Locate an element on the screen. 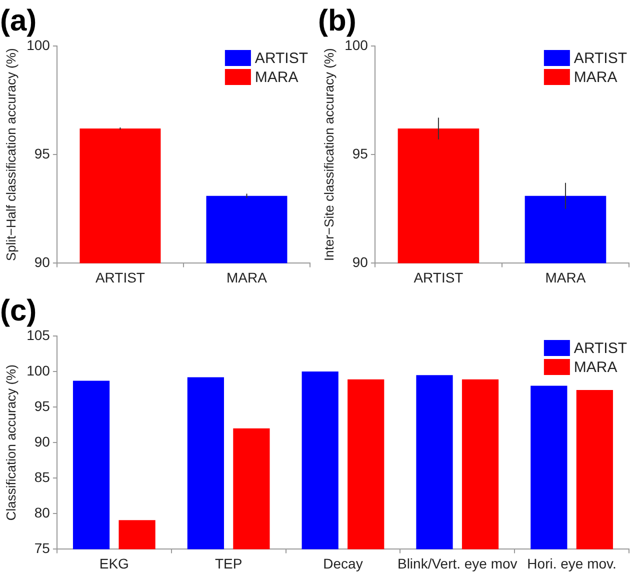 Image resolution: width=637 pixels, height=576 pixels. chart-title: (b) is located at coordinates (337, 21).